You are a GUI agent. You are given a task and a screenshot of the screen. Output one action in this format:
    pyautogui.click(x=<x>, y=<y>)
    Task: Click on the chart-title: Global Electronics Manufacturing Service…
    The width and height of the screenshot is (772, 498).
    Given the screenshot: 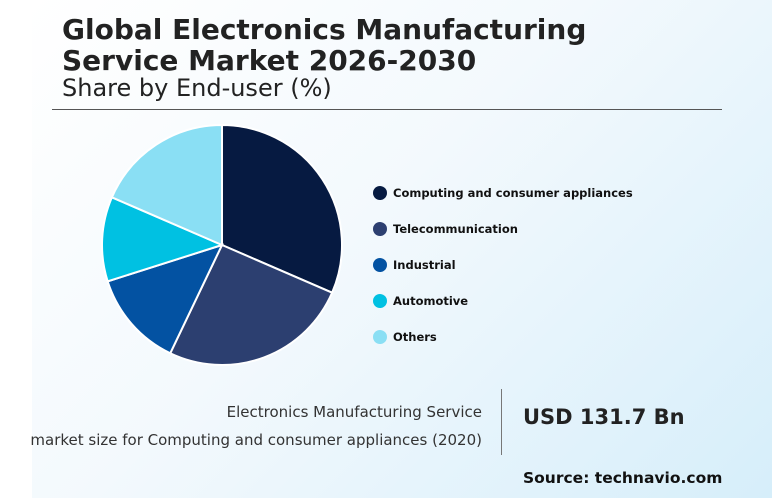 What is the action you would take?
    pyautogui.click(x=324, y=45)
    